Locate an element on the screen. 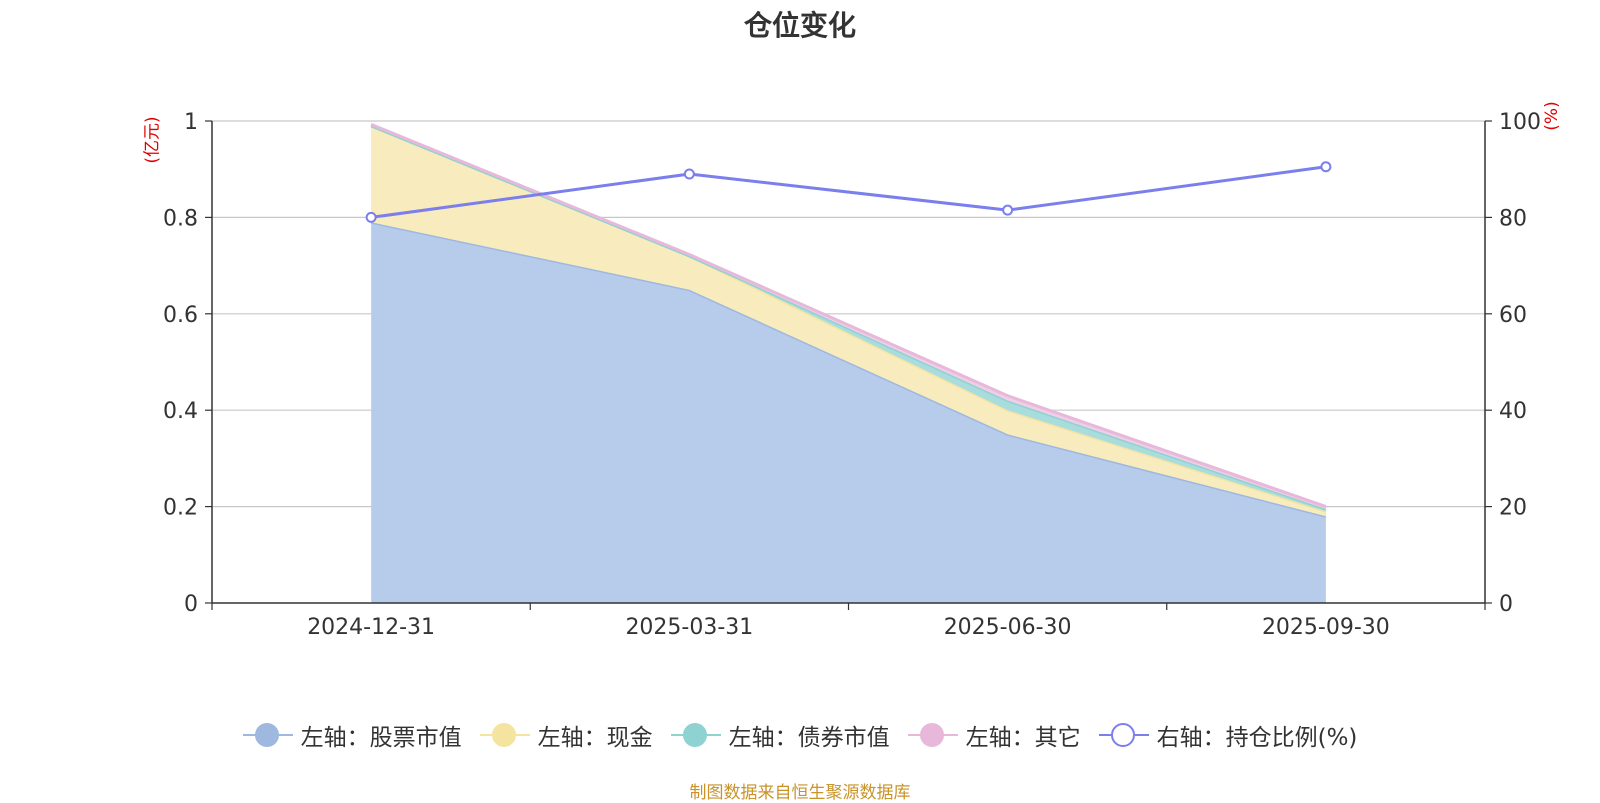 The width and height of the screenshot is (1600, 803). legend-item: 左轴：现金 is located at coordinates (566, 735).